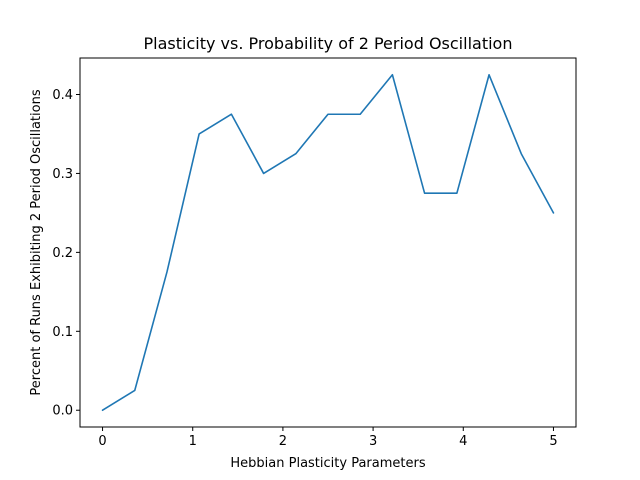 The height and width of the screenshot is (480, 640). What do you see at coordinates (328, 438) in the screenshot?
I see `x-axis-ticks: 0 1 2 3 4 5` at bounding box center [328, 438].